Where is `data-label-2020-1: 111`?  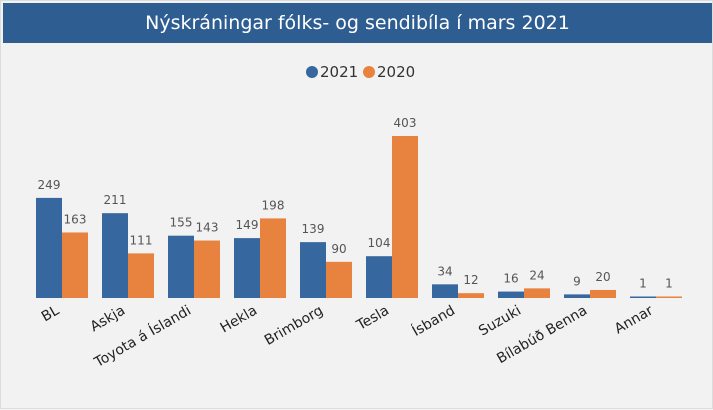 data-label-2020-1: 111 is located at coordinates (141, 240).